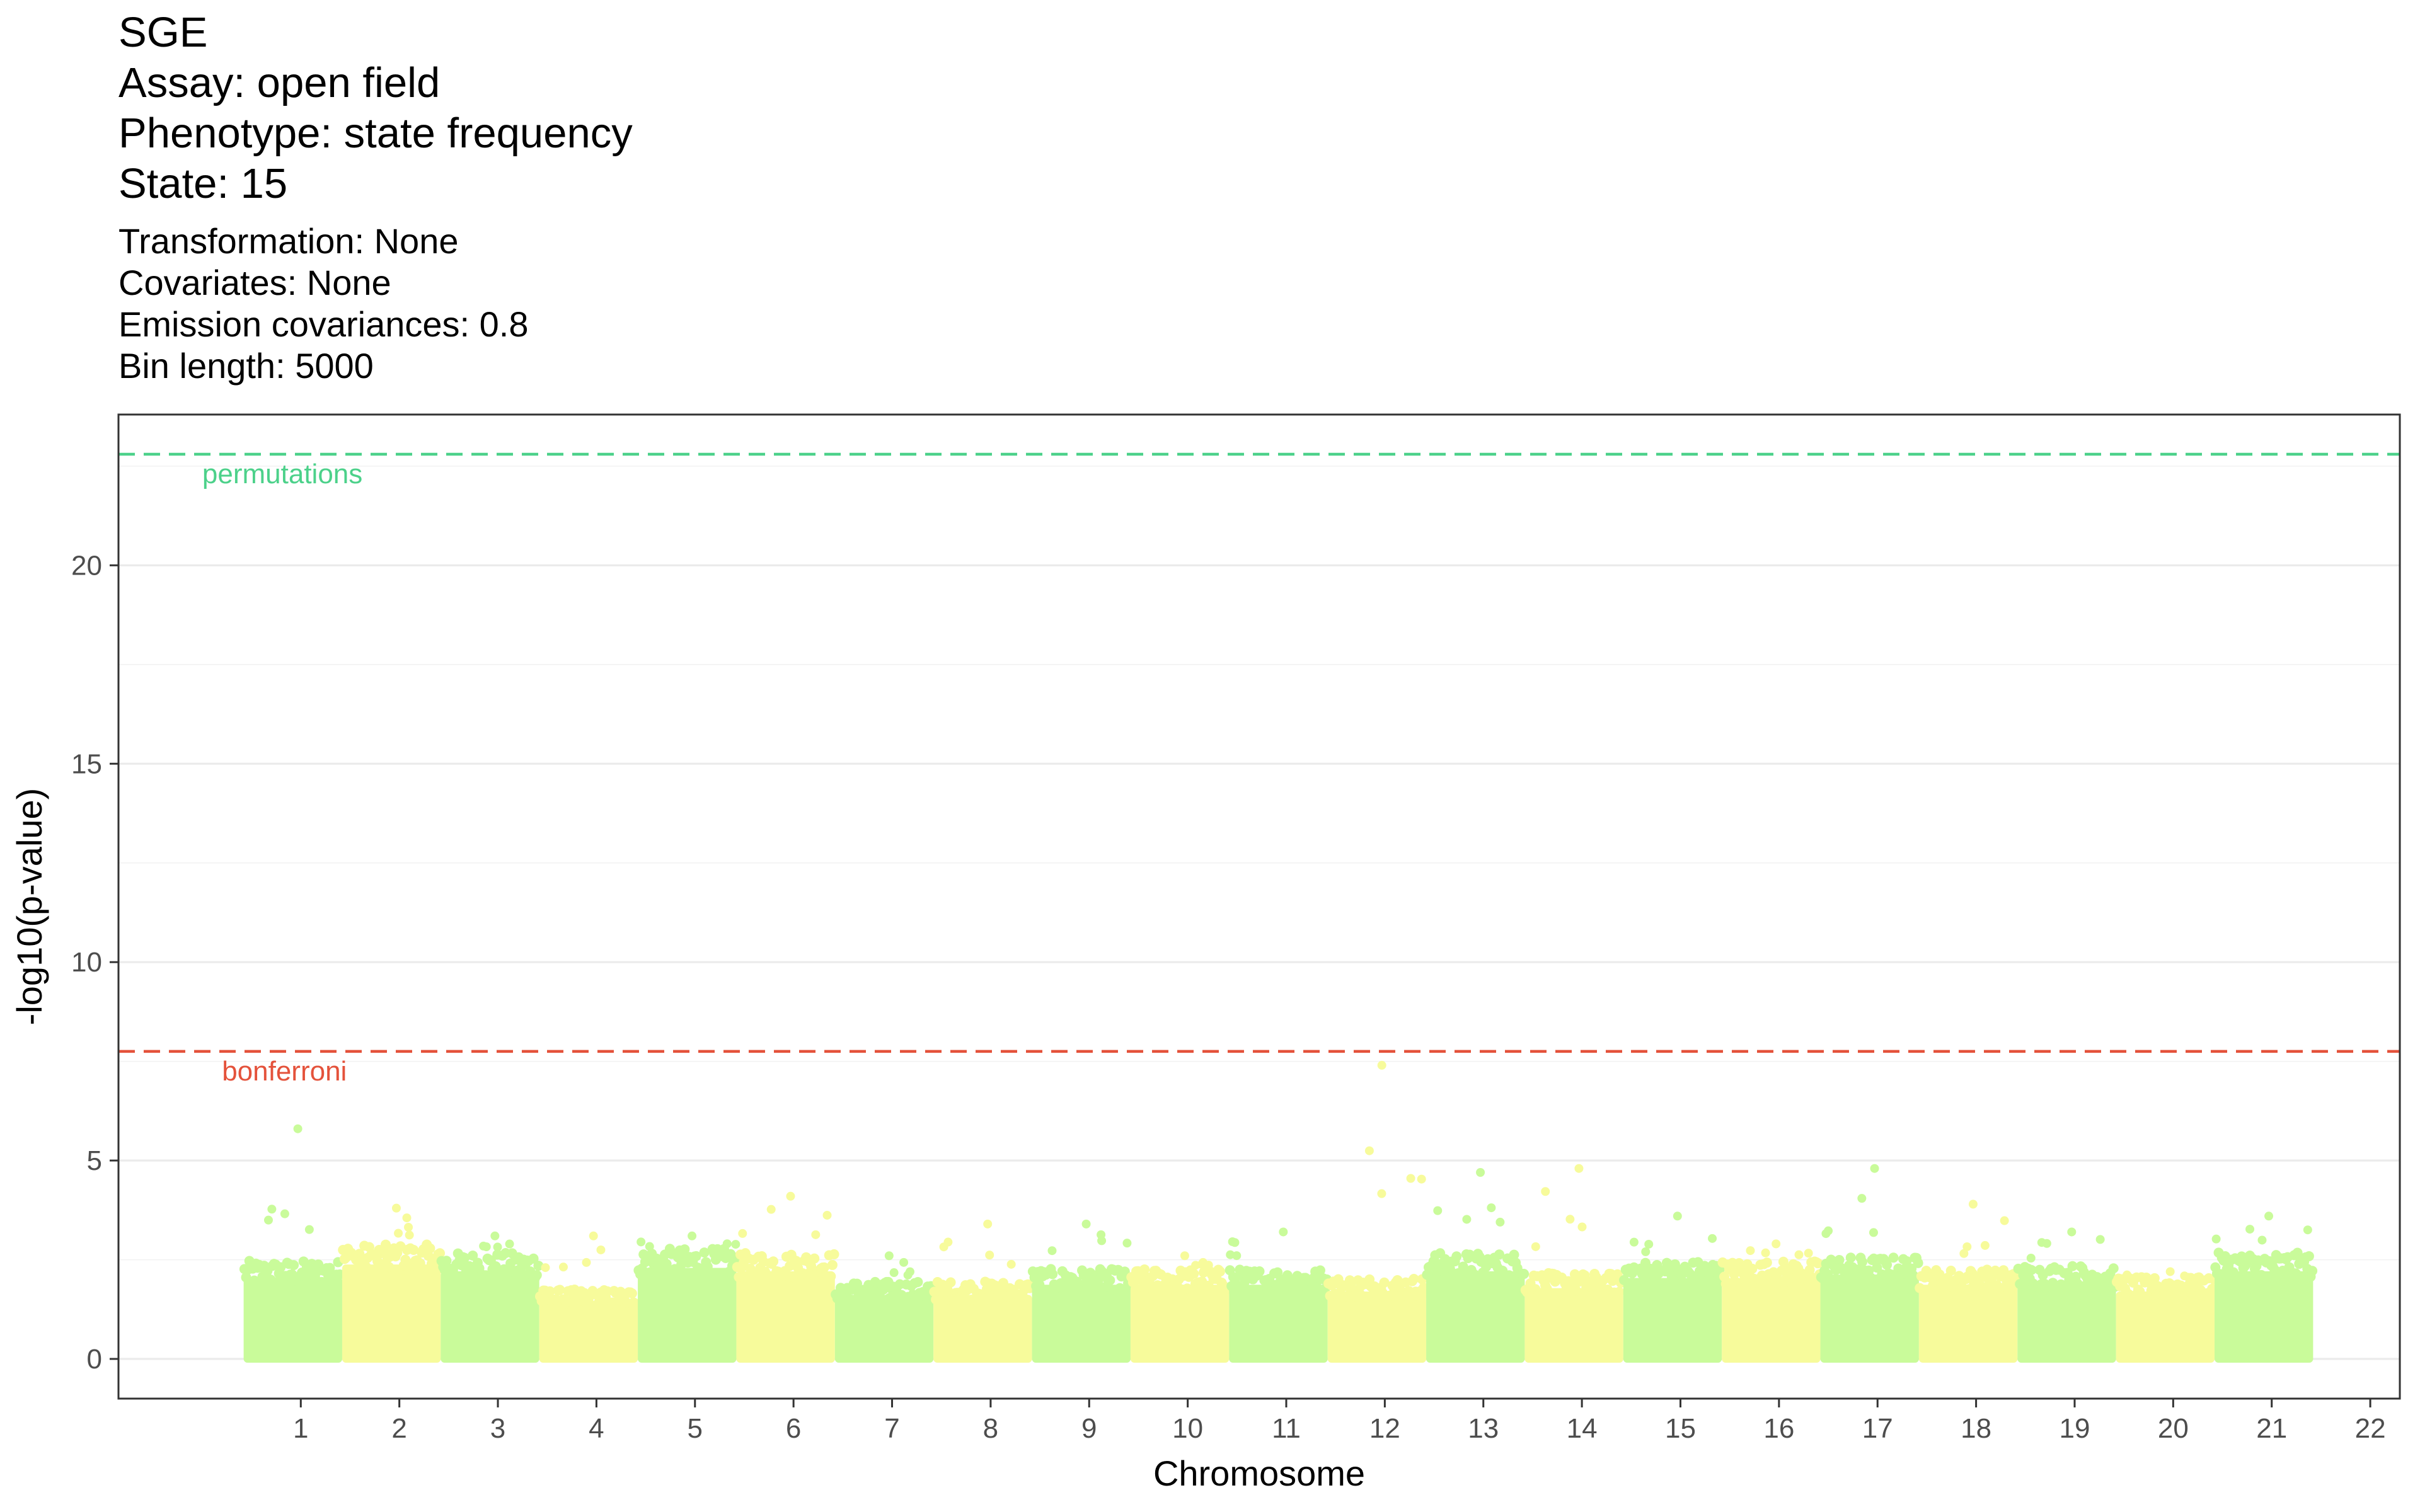  I want to click on chromosome-10-points, so click(1180, 1307).